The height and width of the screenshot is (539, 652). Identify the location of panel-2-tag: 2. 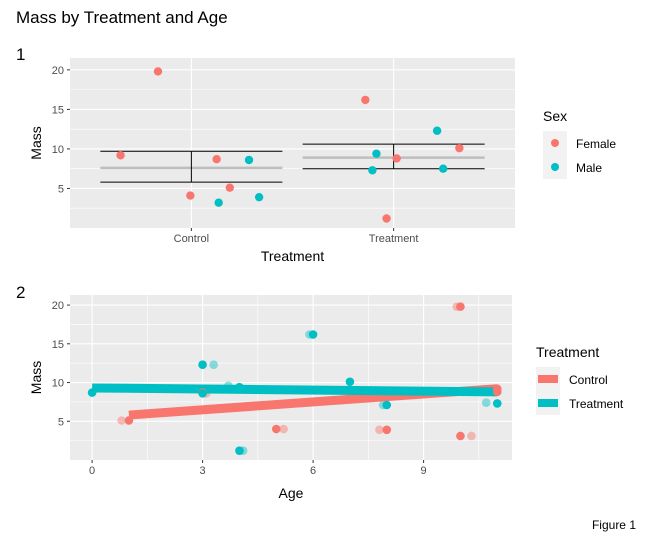
(20, 292).